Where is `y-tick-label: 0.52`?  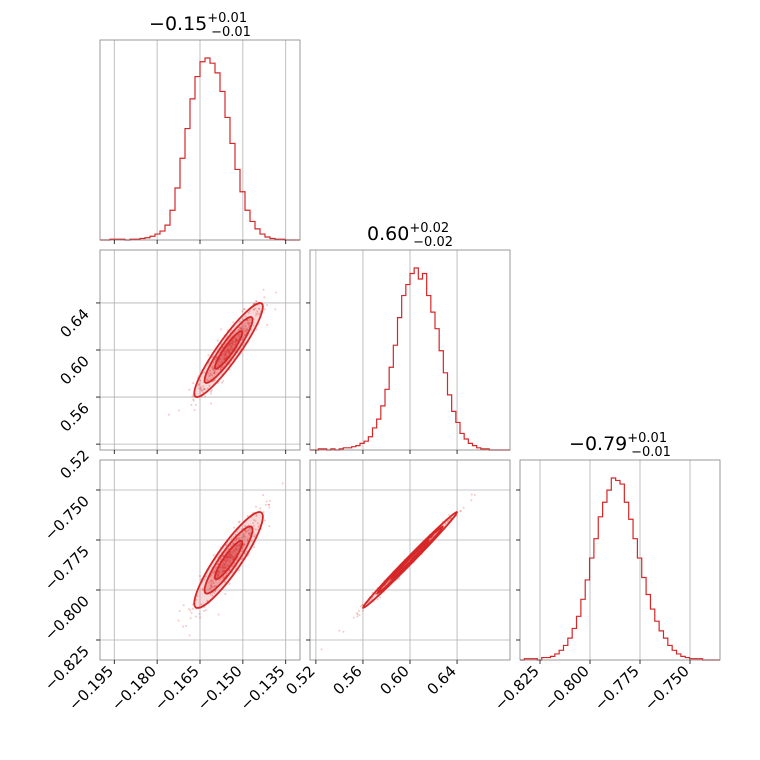
y-tick-label: 0.52 is located at coordinates (74, 464).